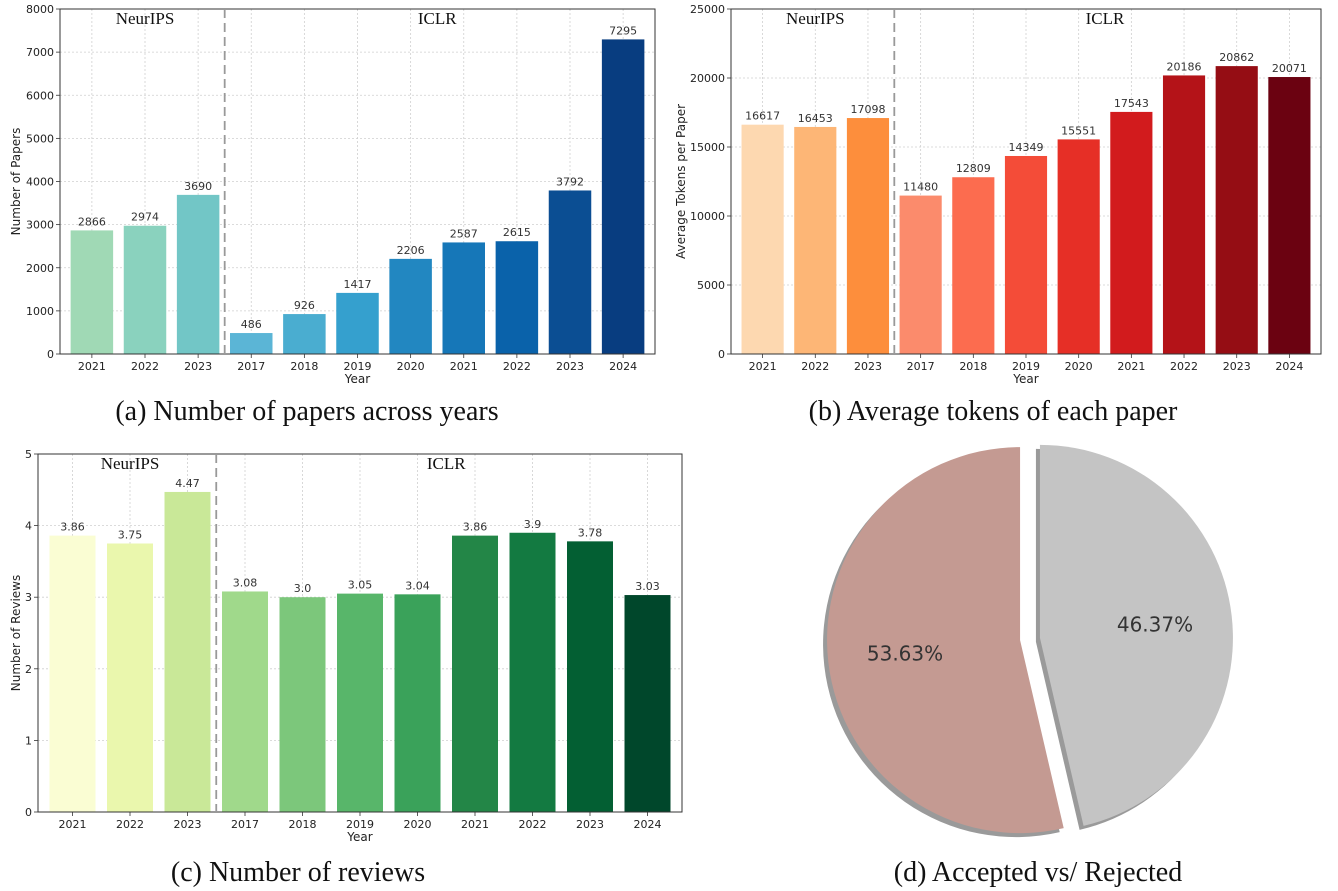  What do you see at coordinates (707, 216) in the screenshot?
I see `y-tick-label: 10000` at bounding box center [707, 216].